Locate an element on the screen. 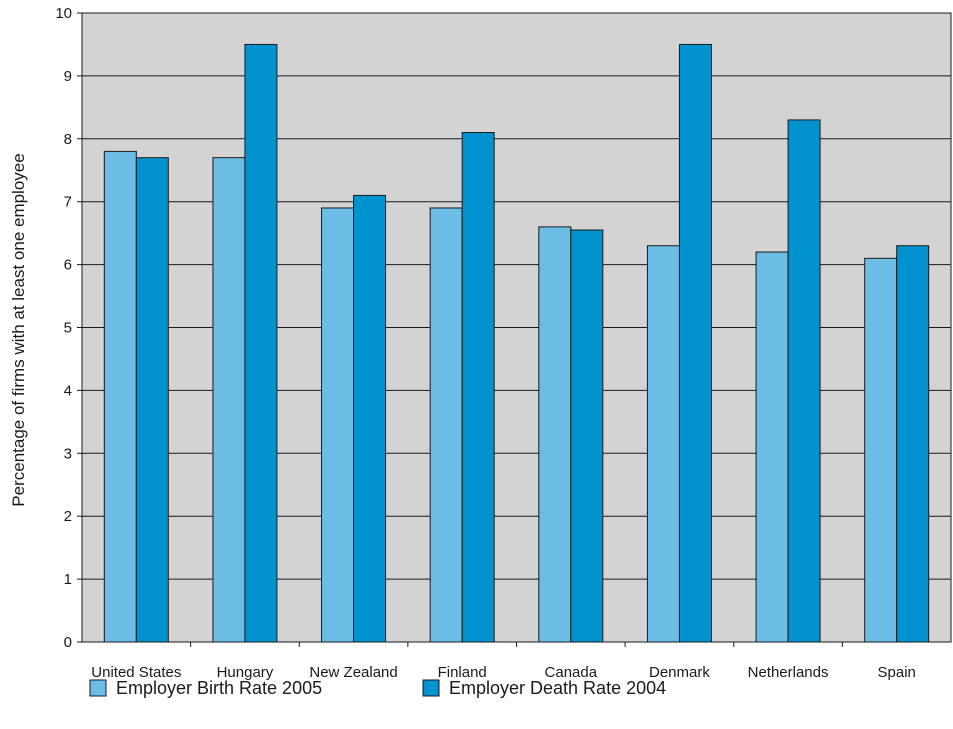 The height and width of the screenshot is (729, 953). x-tick-label: Netherlands is located at coordinates (788, 672).